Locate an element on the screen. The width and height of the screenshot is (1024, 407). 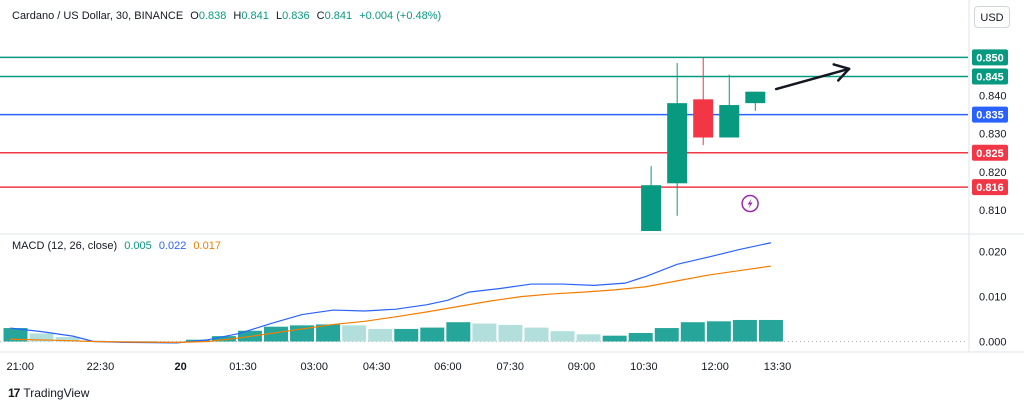
time-tick-label: 20 is located at coordinates (180, 367).